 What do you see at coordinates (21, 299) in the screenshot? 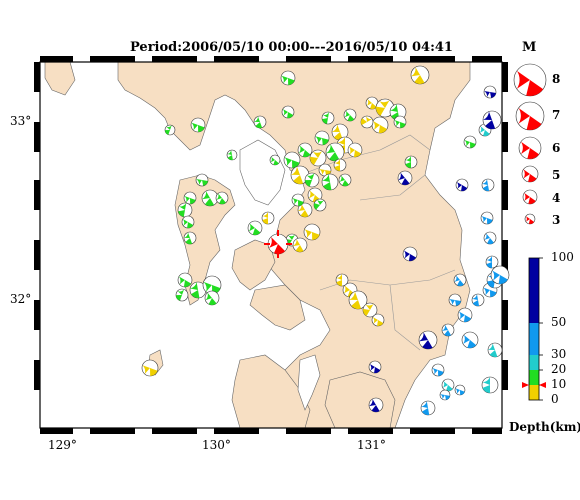
I see `lat-label-32: 32°` at bounding box center [21, 299].